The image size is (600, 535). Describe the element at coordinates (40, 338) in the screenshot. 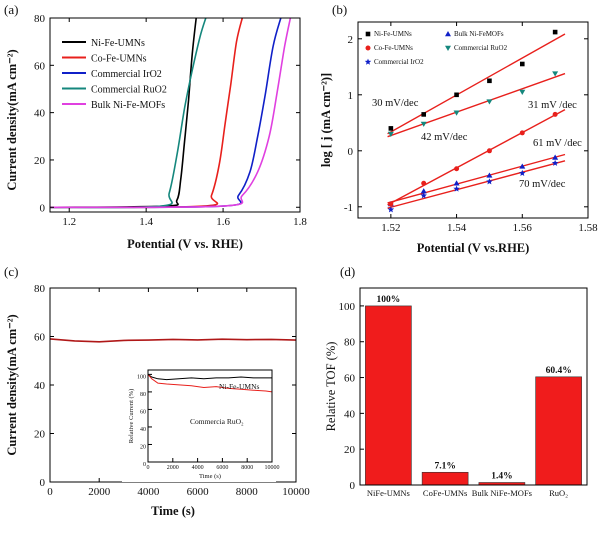

I see `c-ytick-label: 60` at that location.